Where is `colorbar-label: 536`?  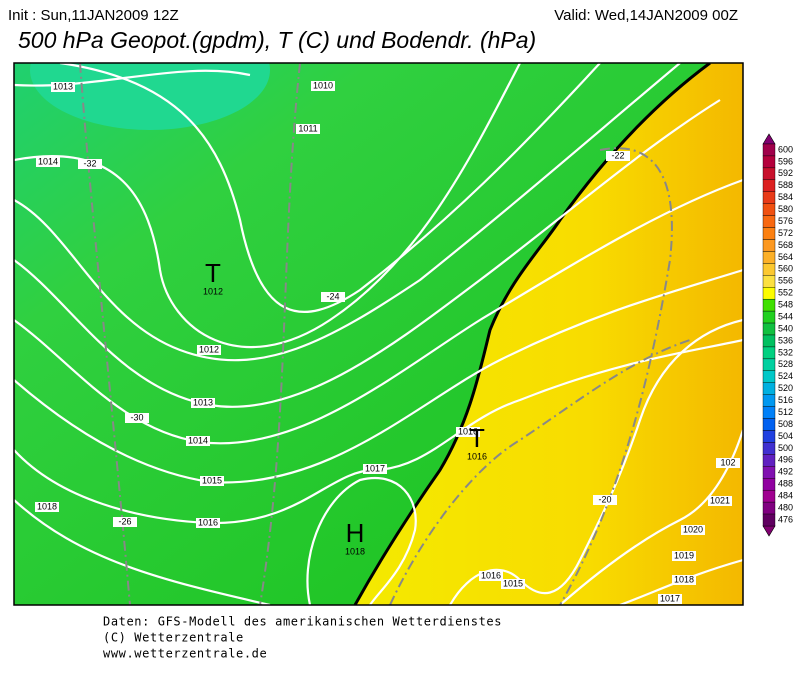 colorbar-label: 536 is located at coordinates (785, 340).